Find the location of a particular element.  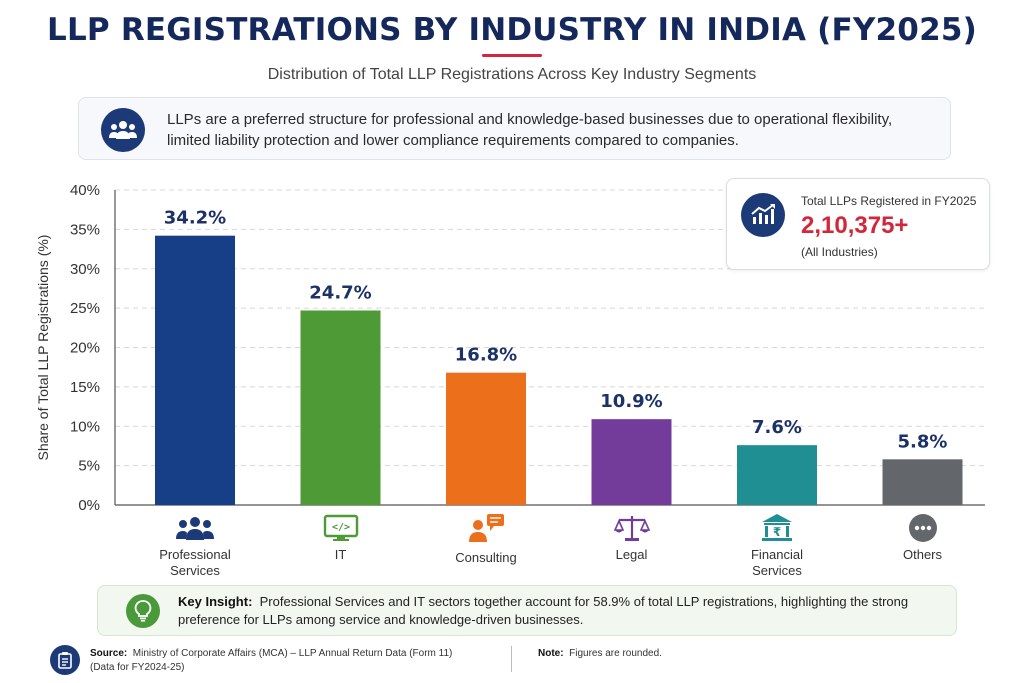

data-label: 24.7% is located at coordinates (340, 292).